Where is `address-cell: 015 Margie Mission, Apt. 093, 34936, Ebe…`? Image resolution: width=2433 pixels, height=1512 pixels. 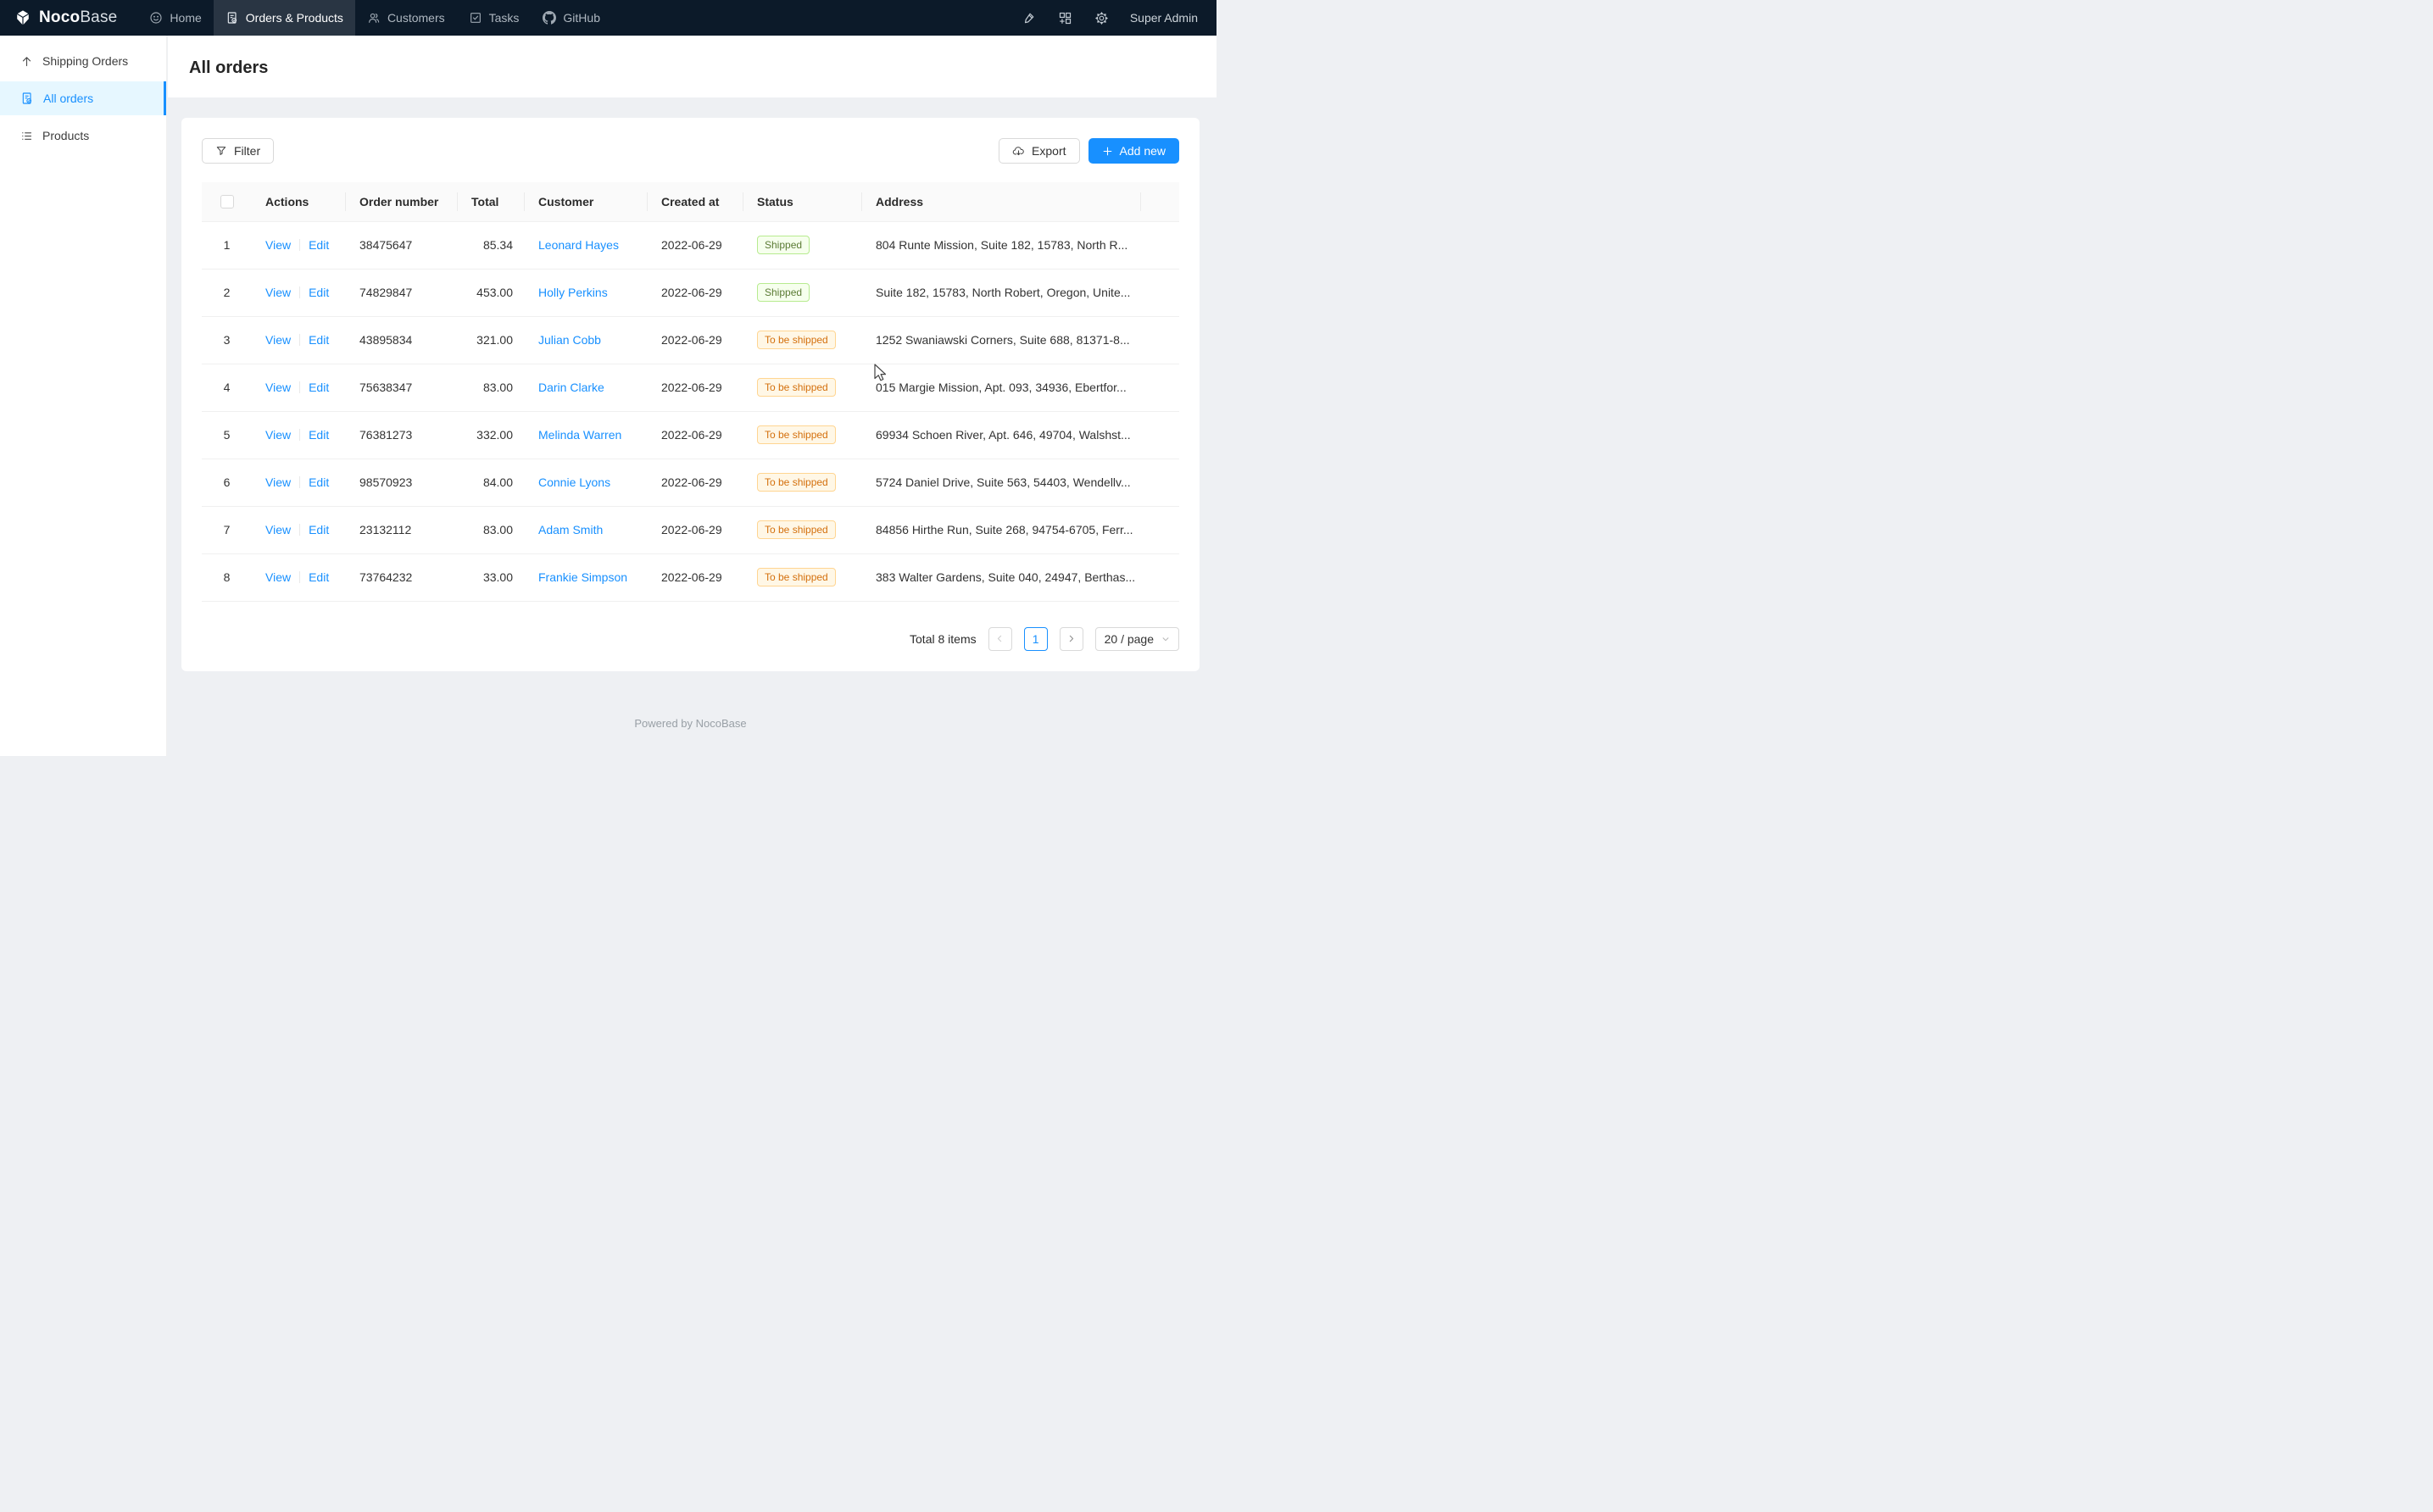 address-cell: 015 Margie Mission, Apt. 093, 34936, Ebe… is located at coordinates (1001, 388).